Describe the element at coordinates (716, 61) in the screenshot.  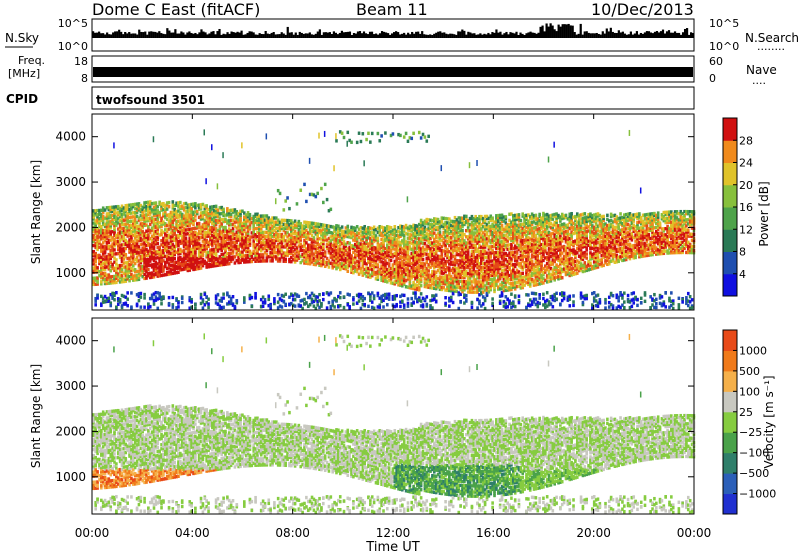
I see `nave-tick-top: 60` at that location.